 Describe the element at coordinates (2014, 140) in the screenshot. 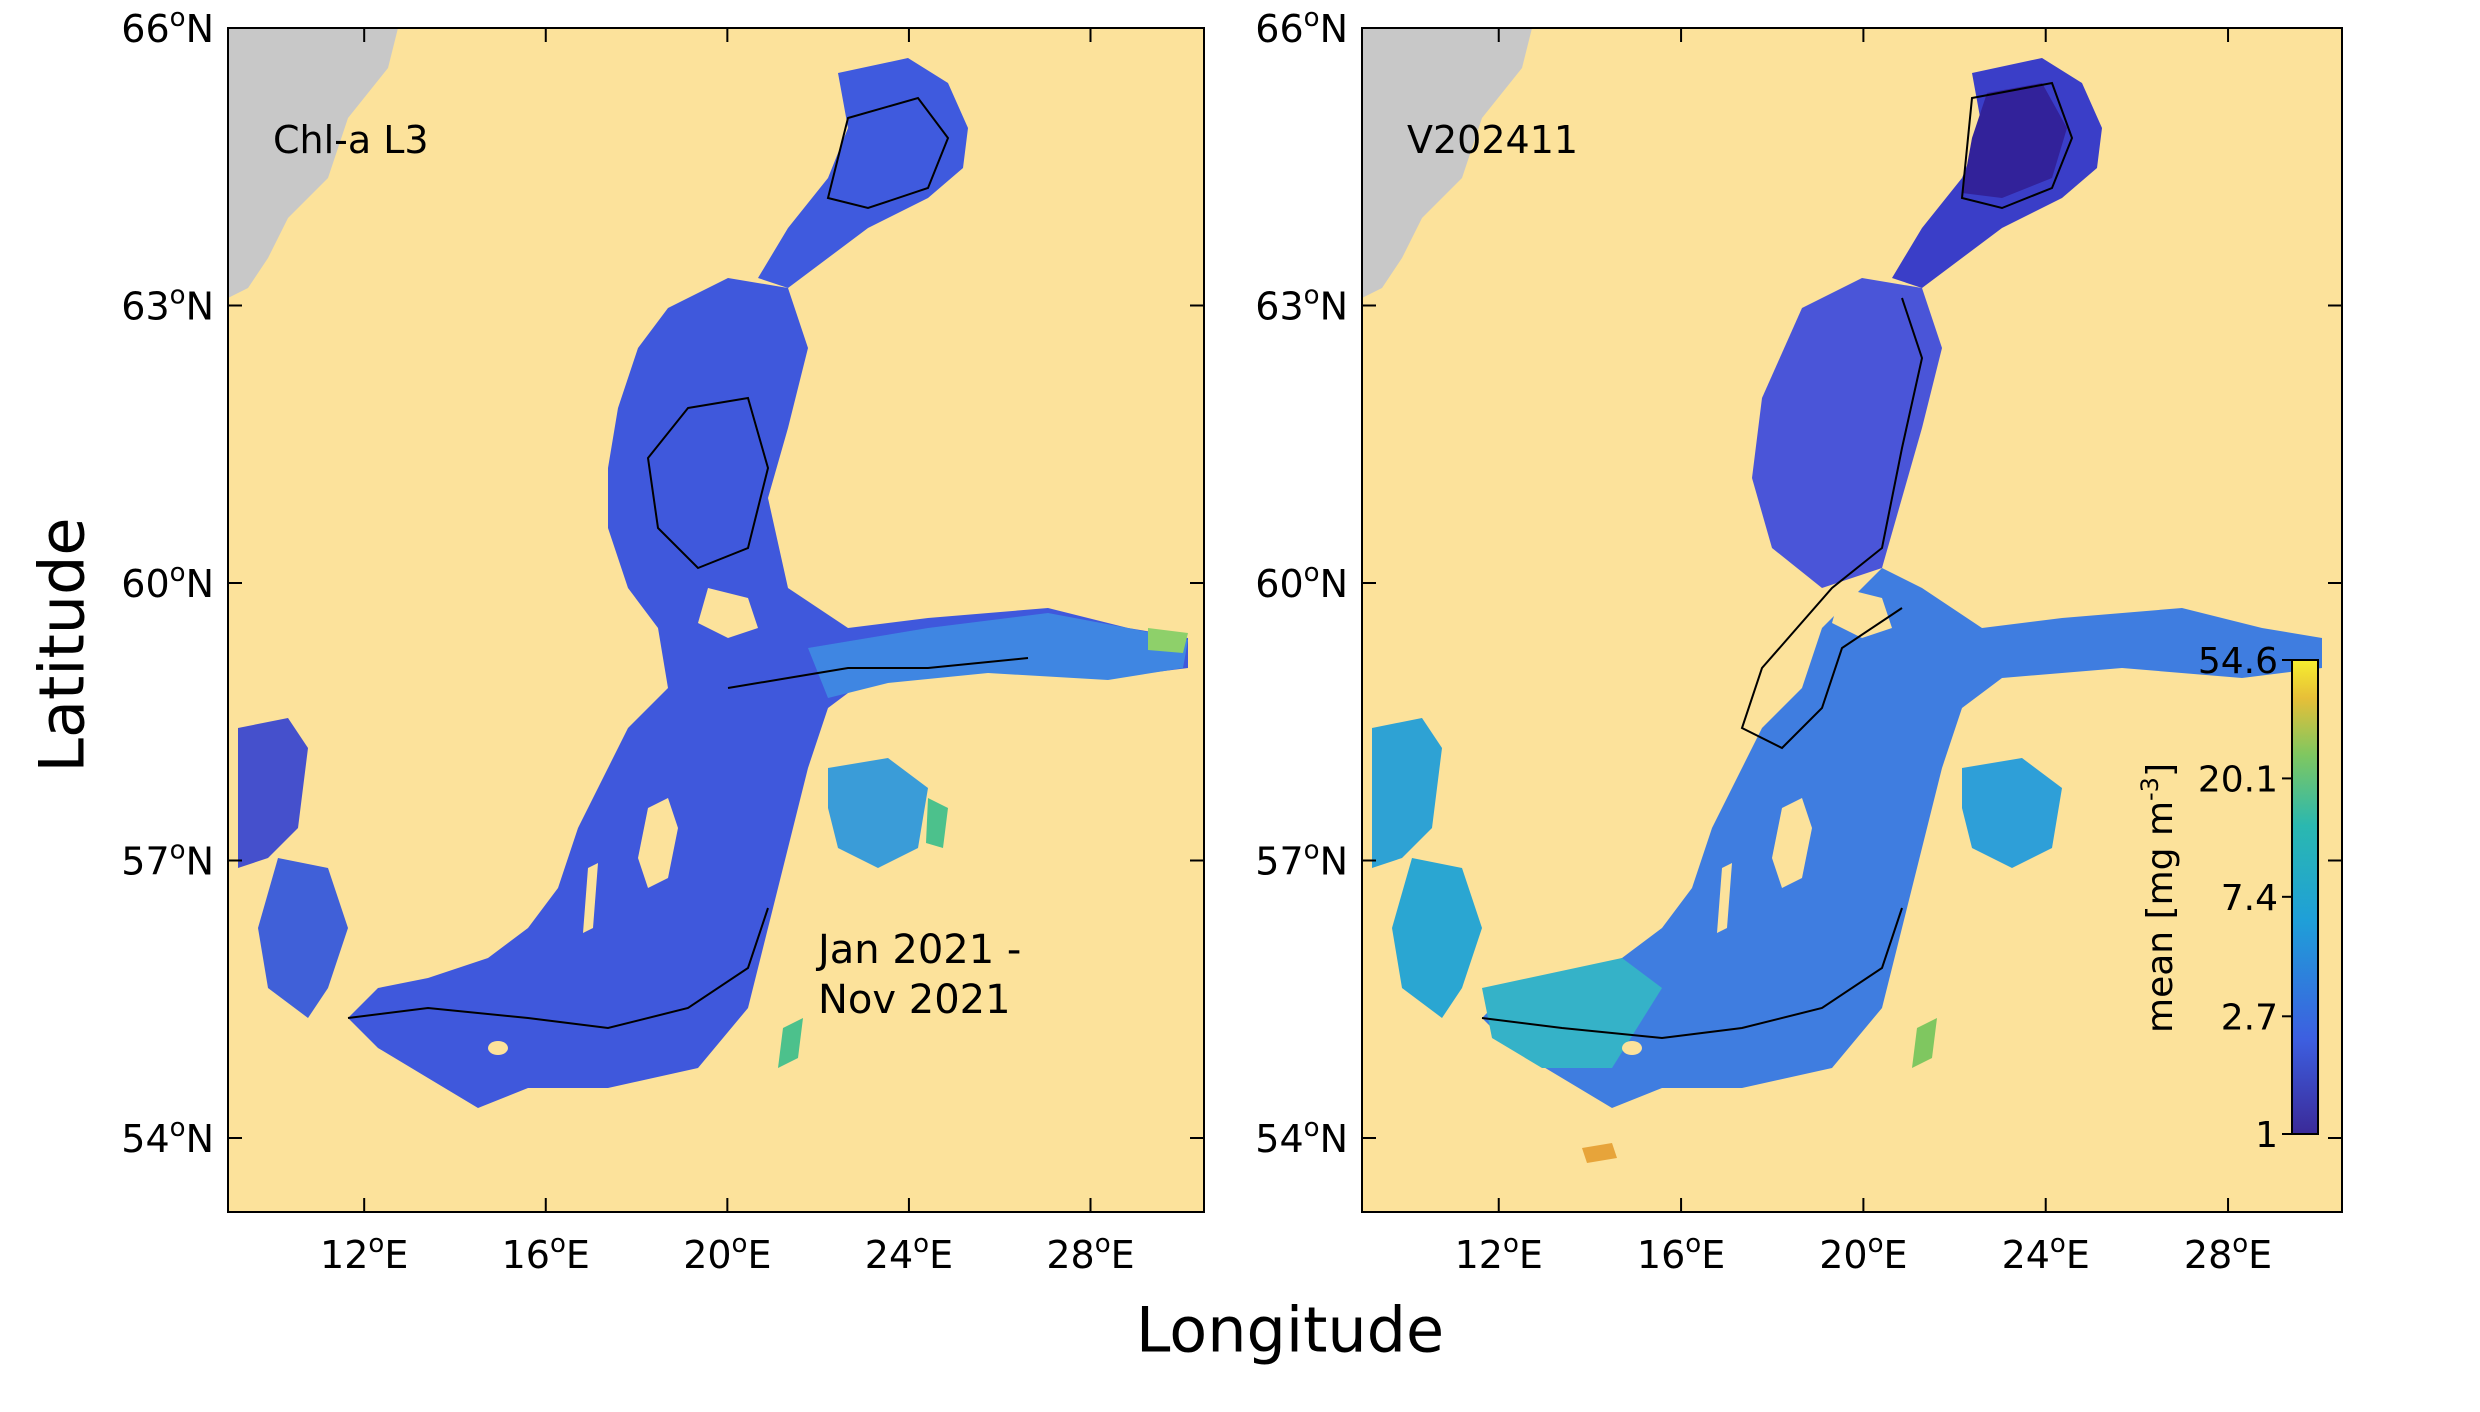

I see `sea-bothnian-bay-core` at that location.